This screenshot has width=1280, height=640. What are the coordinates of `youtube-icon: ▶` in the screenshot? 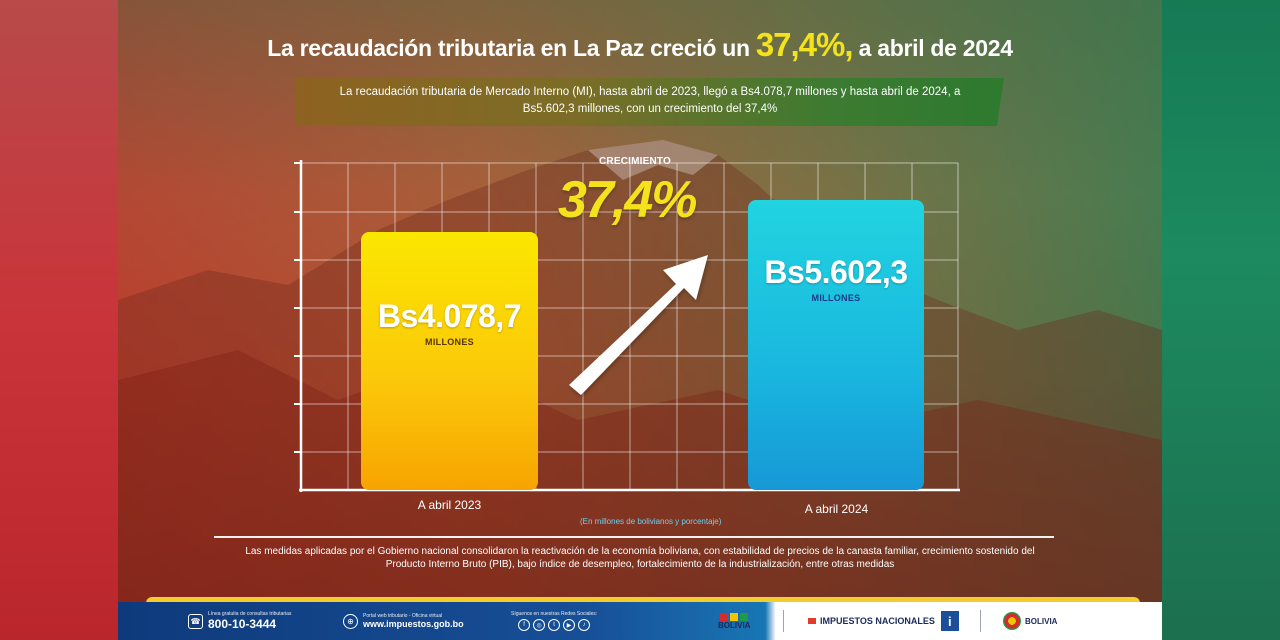 It's located at (569, 625).